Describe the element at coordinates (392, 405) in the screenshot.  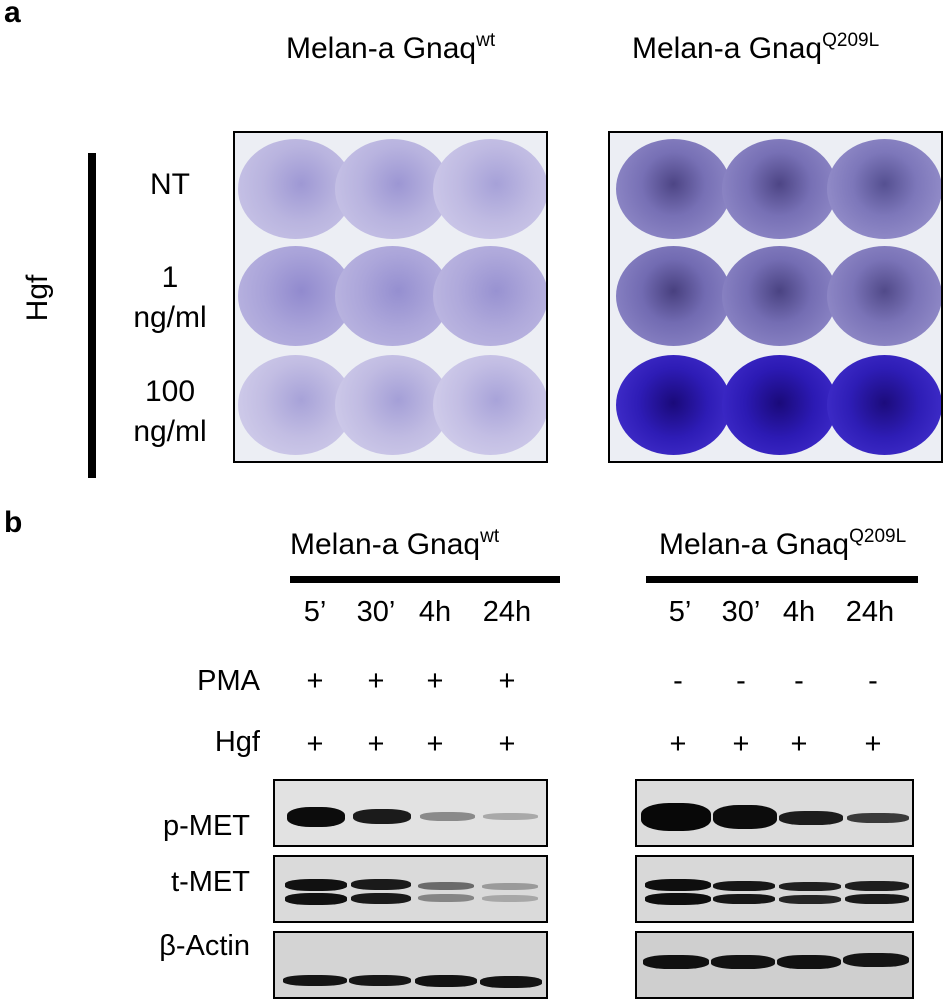
I see `well-wt-r3c2` at that location.